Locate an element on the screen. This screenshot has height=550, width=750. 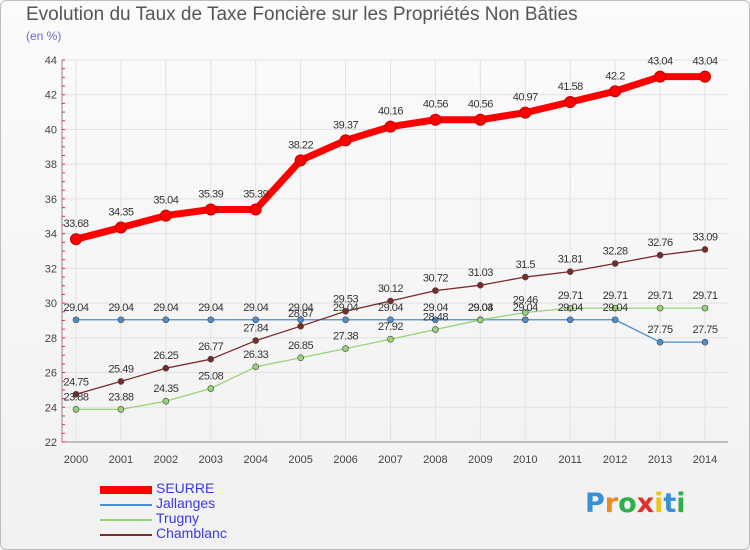
data-label: 38.22 is located at coordinates (300, 145).